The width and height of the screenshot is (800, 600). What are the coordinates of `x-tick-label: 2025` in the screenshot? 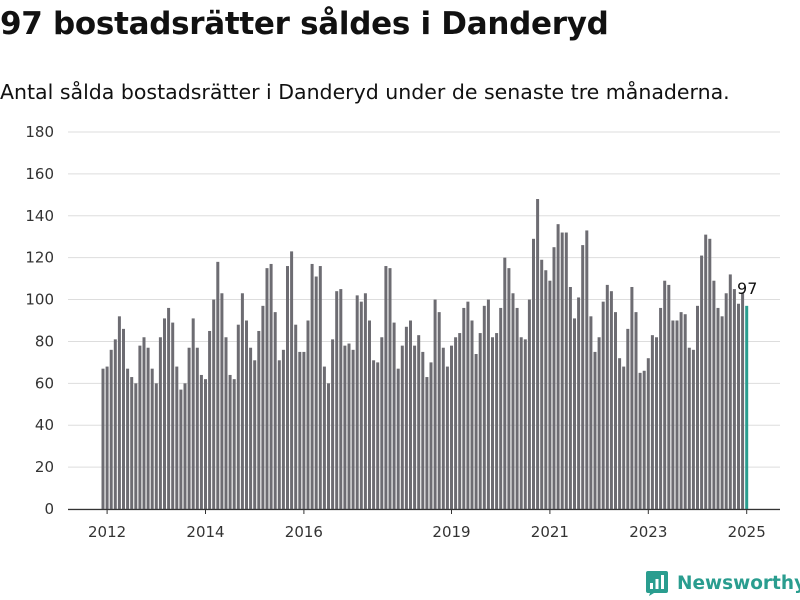 It's located at (747, 532).